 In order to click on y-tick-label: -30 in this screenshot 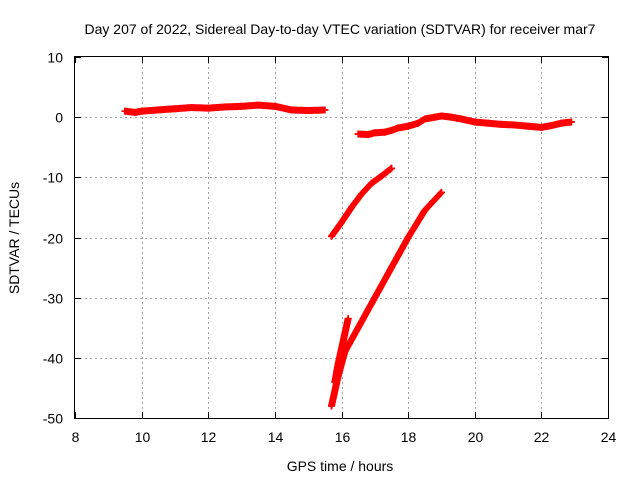, I will do `click(53, 299)`.